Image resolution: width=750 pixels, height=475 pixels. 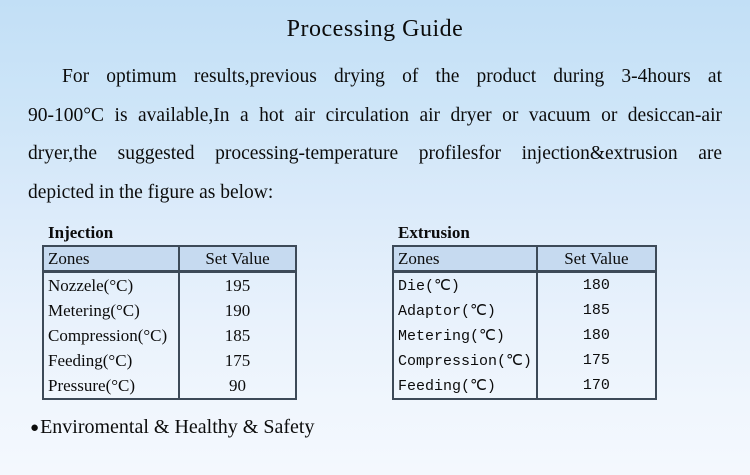 What do you see at coordinates (375, 29) in the screenshot?
I see `page-title: Processing Guide` at bounding box center [375, 29].